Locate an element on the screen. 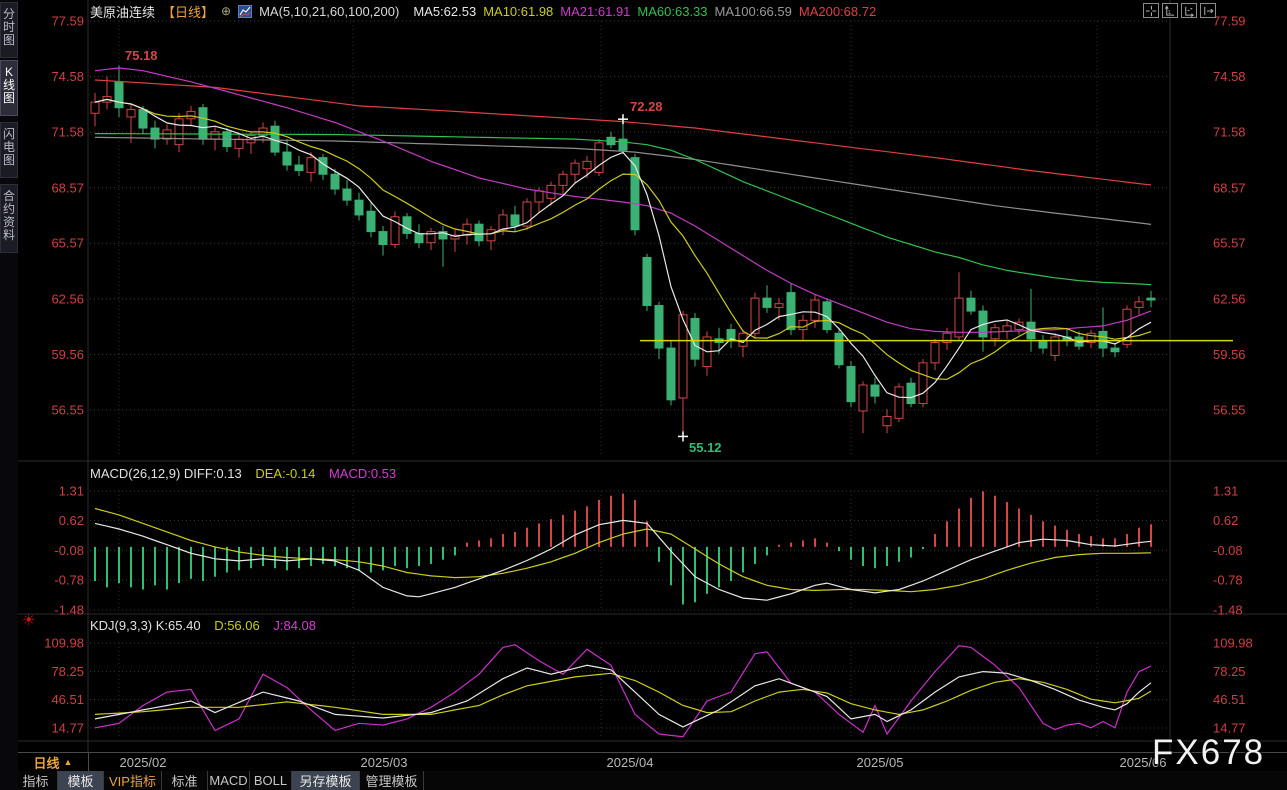 This screenshot has height=790, width=1287. axis-label: -0.78 is located at coordinates (69, 580).